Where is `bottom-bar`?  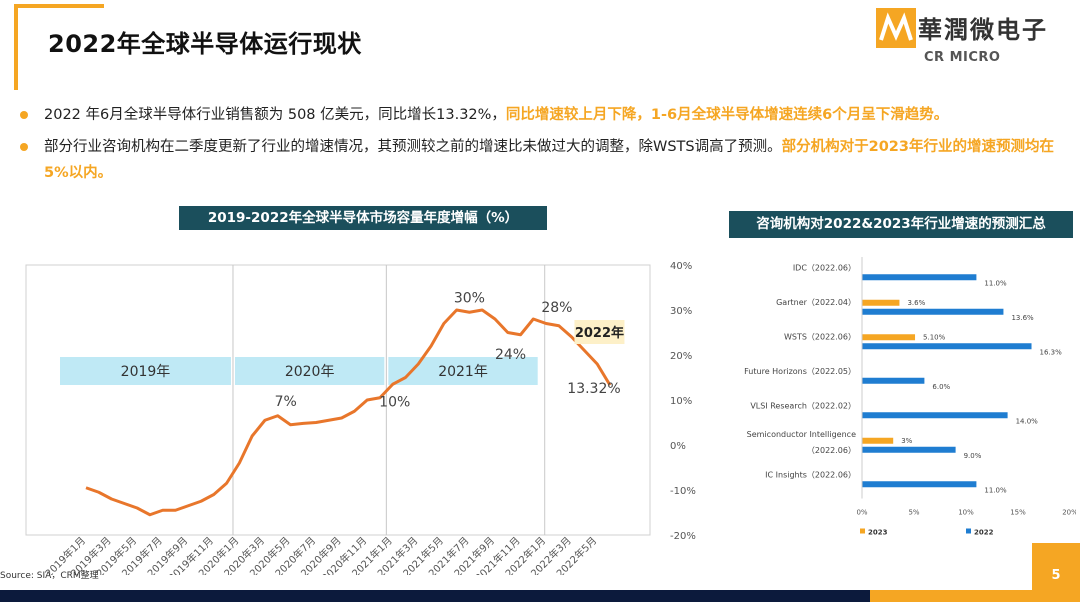
bottom-bar is located at coordinates (540, 596).